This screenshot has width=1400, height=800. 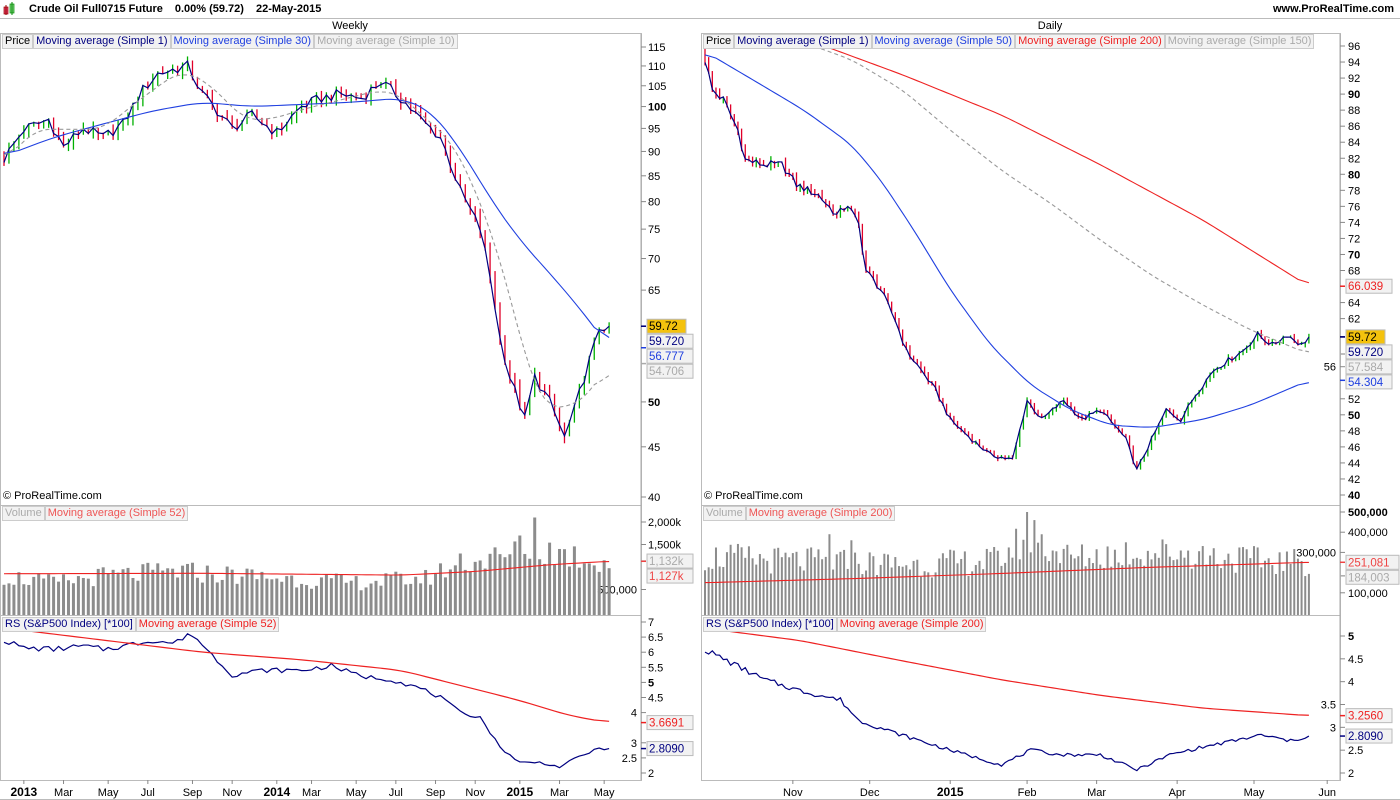 What do you see at coordinates (1333, 9) in the screenshot?
I see `site-link: www.ProRealTime.com` at bounding box center [1333, 9].